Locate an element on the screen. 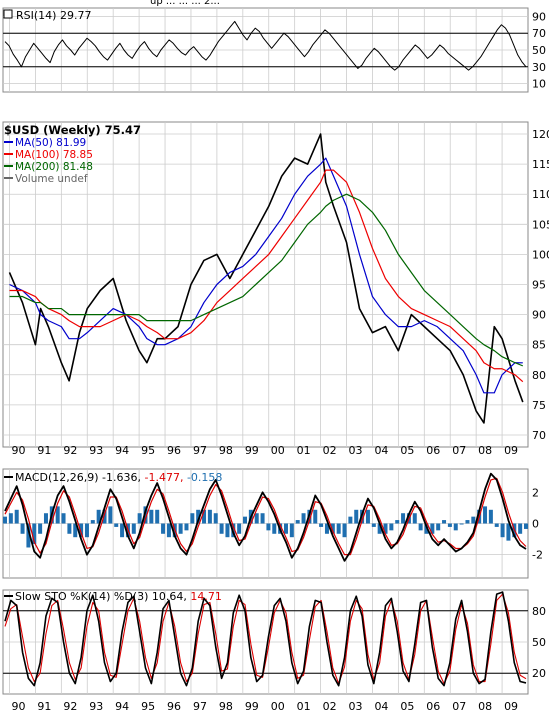 The height and width of the screenshot is (719, 549). year-tick-label: 98 is located at coordinates (226, 450).